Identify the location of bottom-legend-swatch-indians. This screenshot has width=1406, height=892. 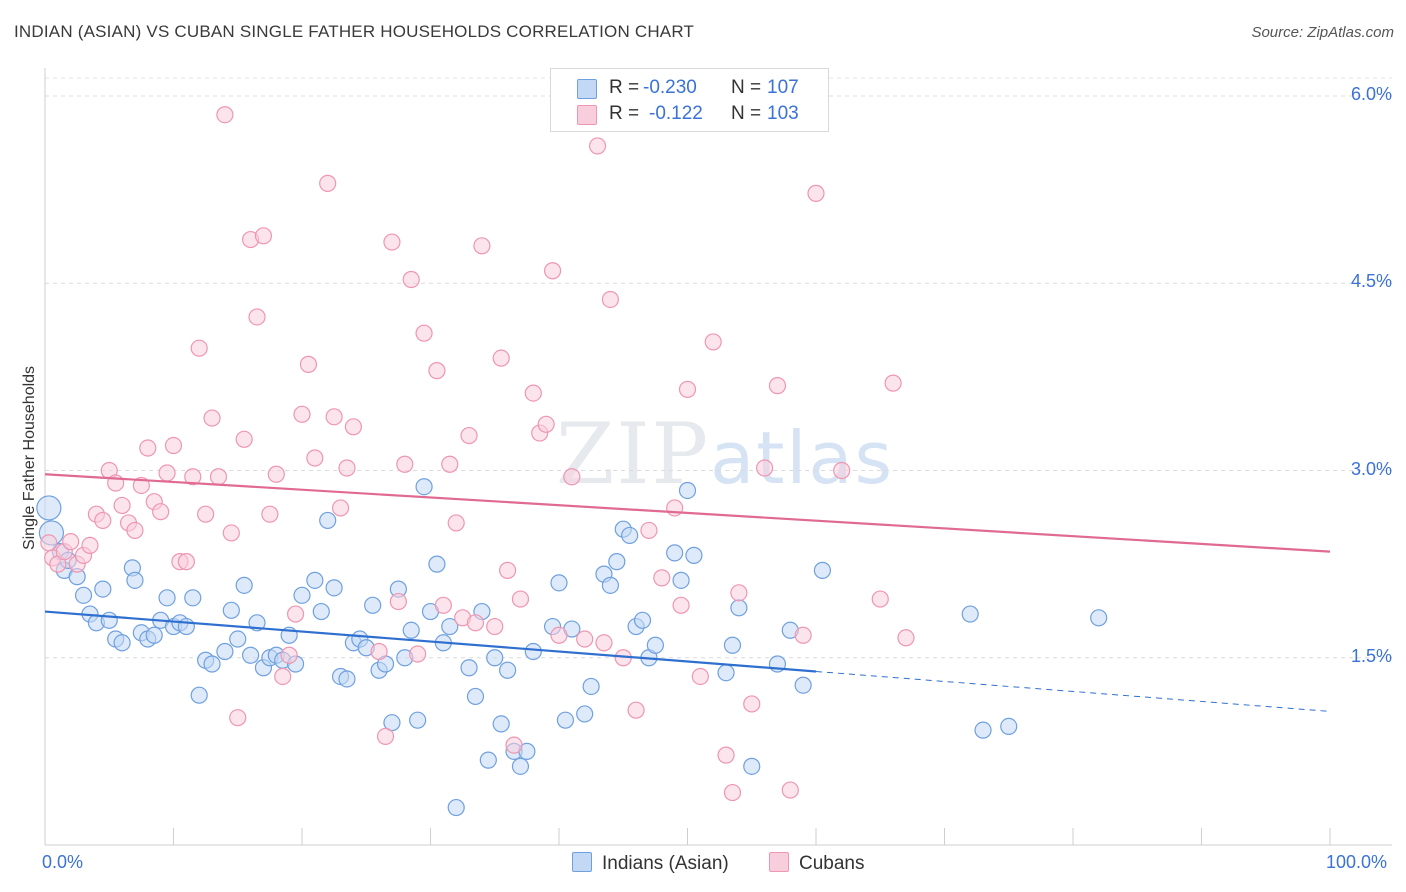
(582, 862).